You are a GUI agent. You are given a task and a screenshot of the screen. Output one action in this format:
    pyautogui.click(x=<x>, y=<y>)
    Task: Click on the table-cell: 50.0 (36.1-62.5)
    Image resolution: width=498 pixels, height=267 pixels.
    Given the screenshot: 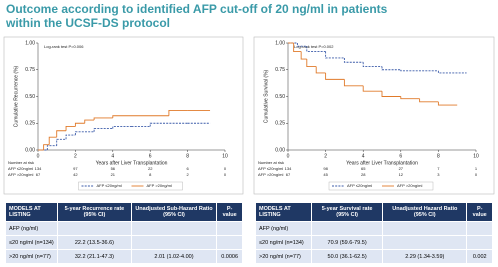 What is the action you would take?
    pyautogui.click(x=347, y=256)
    